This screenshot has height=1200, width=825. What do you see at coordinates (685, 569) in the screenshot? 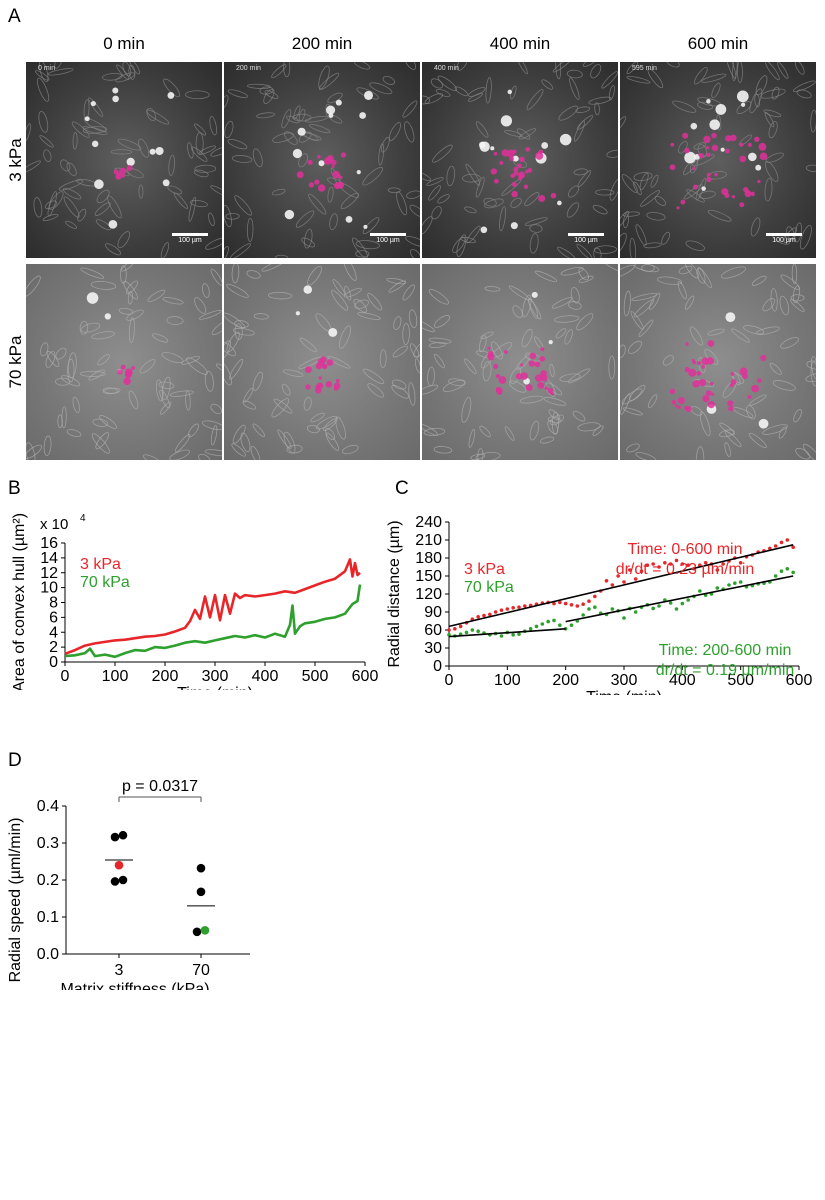
I see `annotation-0-line-1: dr/dt = 0.23 µm/min` at bounding box center [685, 569].